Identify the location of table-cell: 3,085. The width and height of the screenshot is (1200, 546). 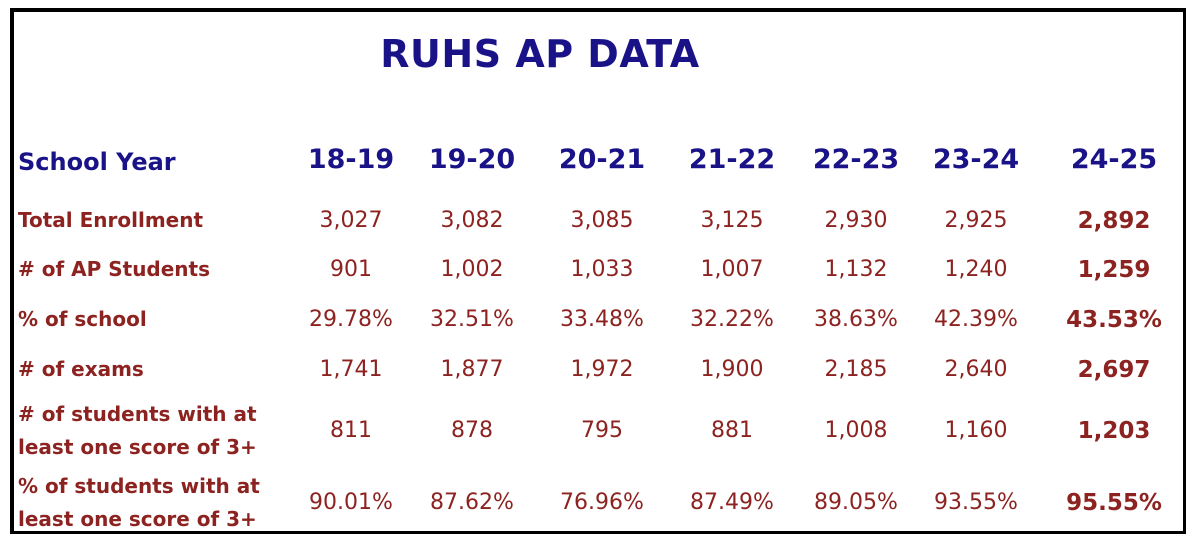
(602, 220).